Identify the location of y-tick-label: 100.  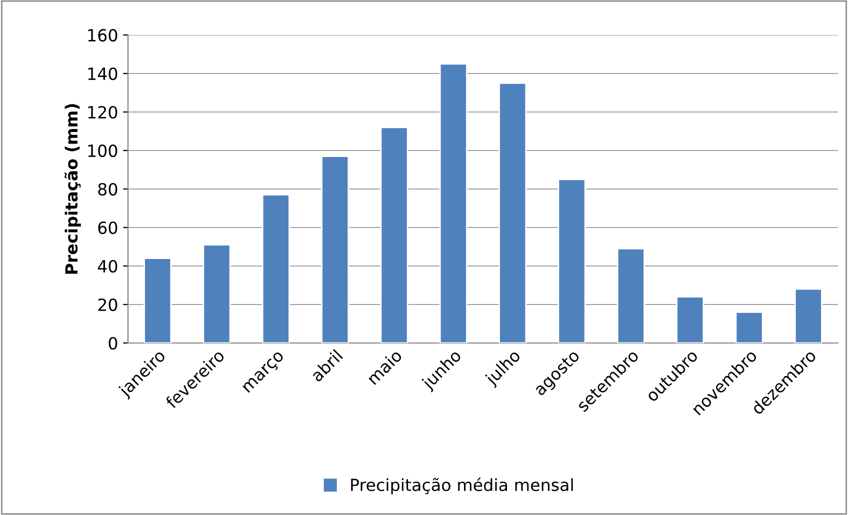
(103, 151).